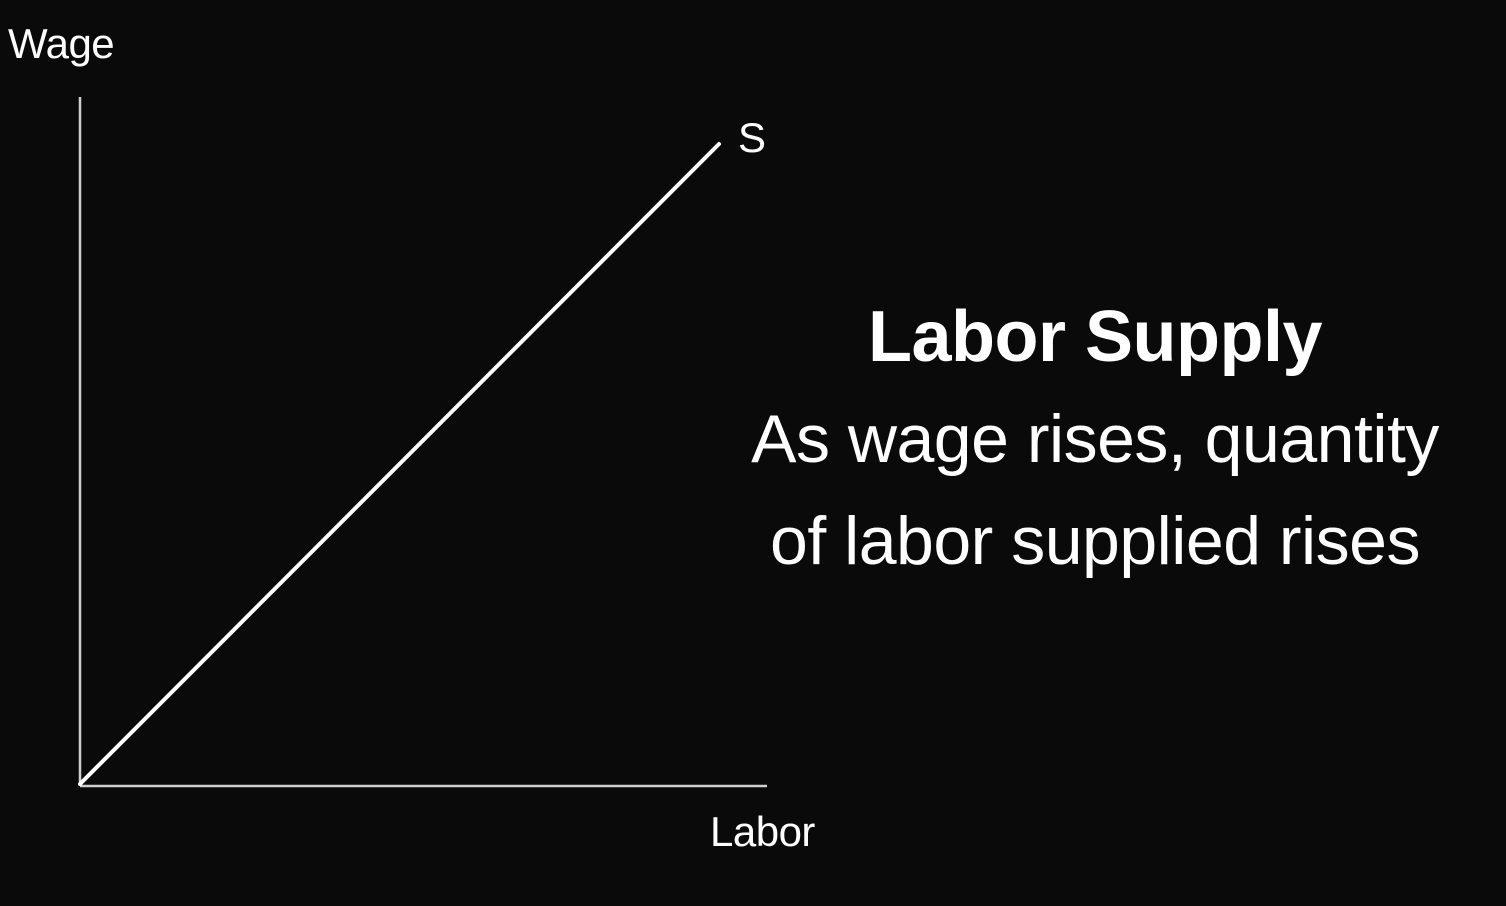  What do you see at coordinates (1095, 337) in the screenshot?
I see `slide-title: Labor Supply` at bounding box center [1095, 337].